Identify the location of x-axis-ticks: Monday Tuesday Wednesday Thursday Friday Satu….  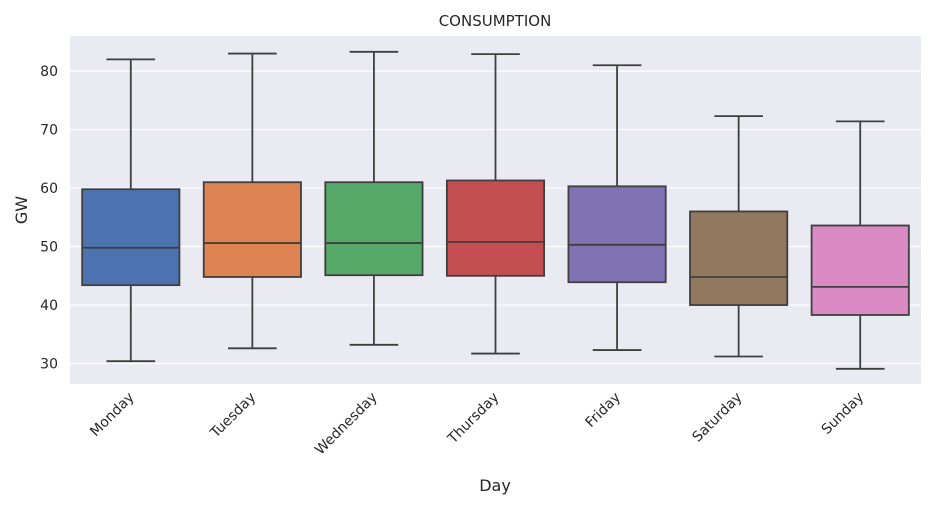
(477, 424).